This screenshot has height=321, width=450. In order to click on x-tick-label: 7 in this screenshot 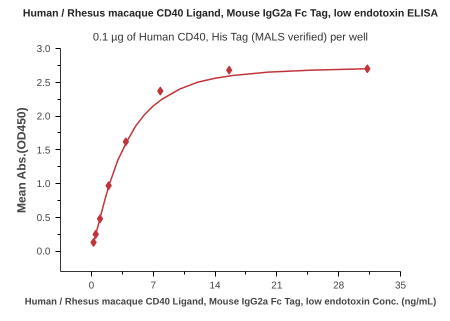, I will do `click(153, 286)`.